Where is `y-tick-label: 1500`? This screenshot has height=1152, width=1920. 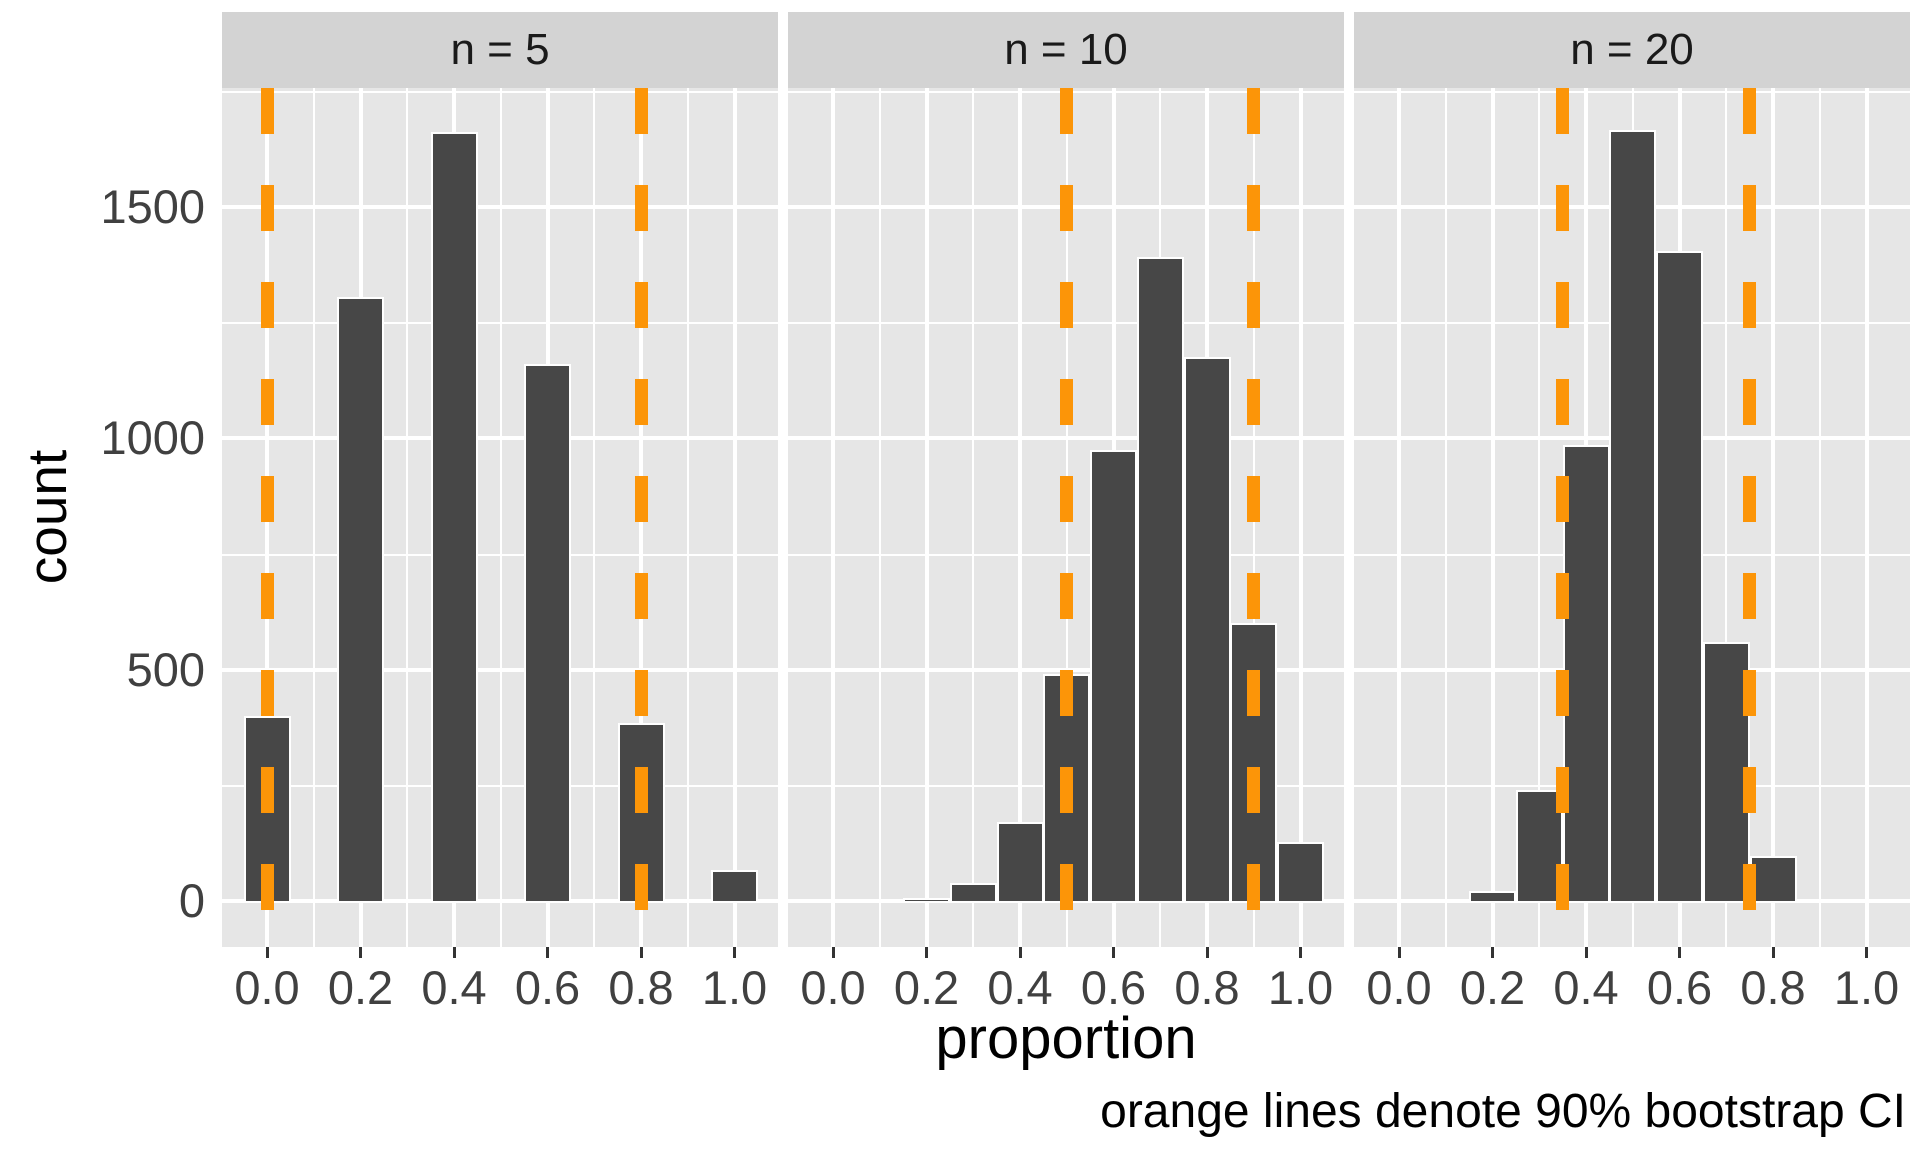
y-tick-label: 1500 is located at coordinates (152, 206).